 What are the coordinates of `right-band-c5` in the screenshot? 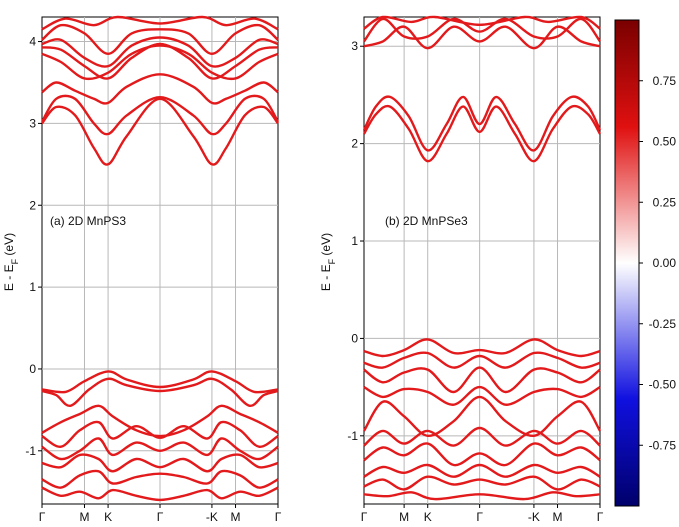 It's located at (482, 22).